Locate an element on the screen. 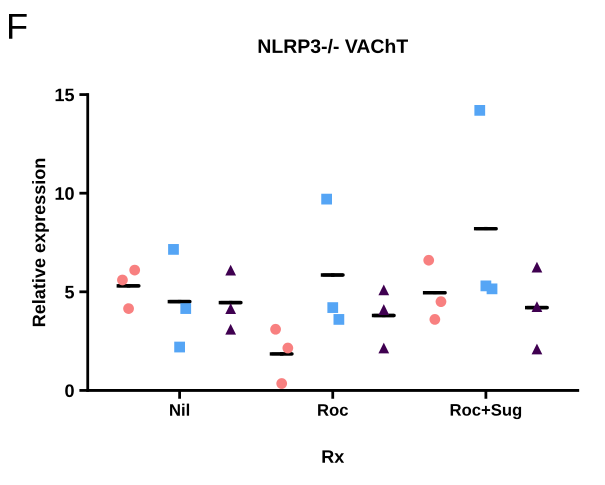 This screenshot has height=485, width=605. y-tick-label: 0 is located at coordinates (69, 391).